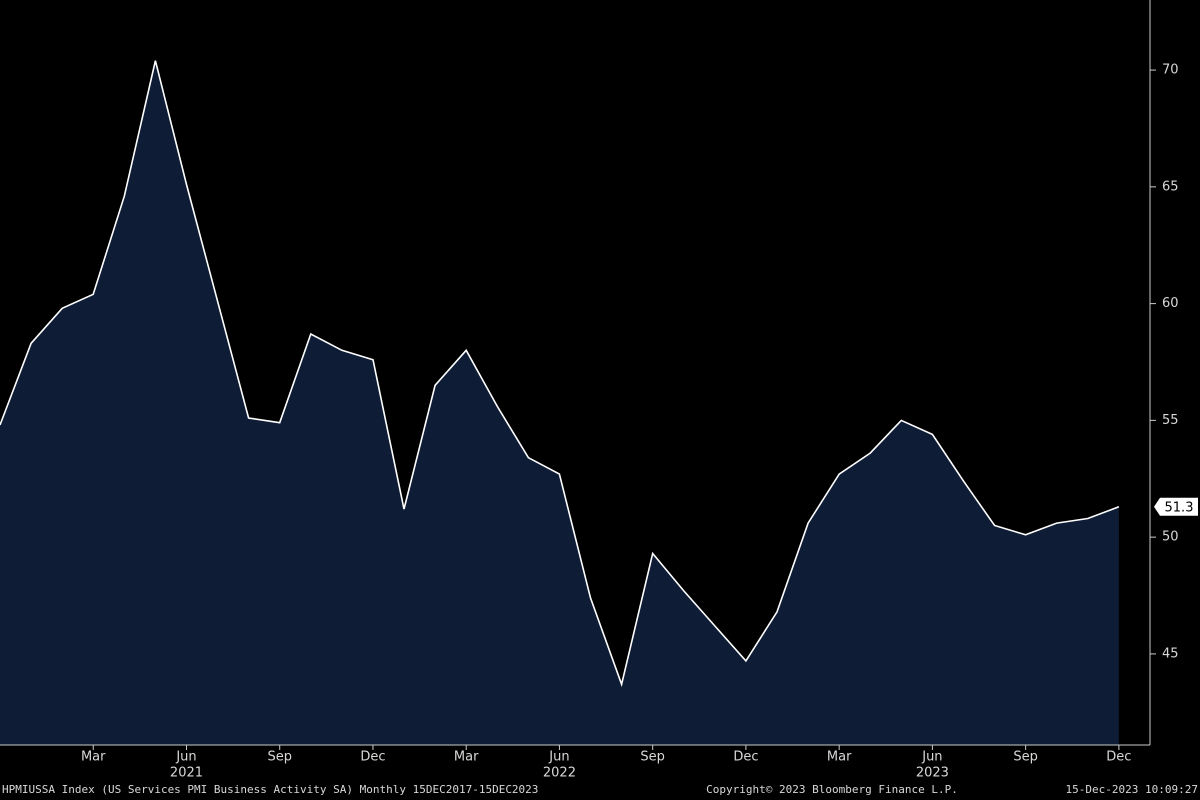 The width and height of the screenshot is (1200, 800). What do you see at coordinates (1170, 537) in the screenshot?
I see `y-tick-label: 50` at bounding box center [1170, 537].